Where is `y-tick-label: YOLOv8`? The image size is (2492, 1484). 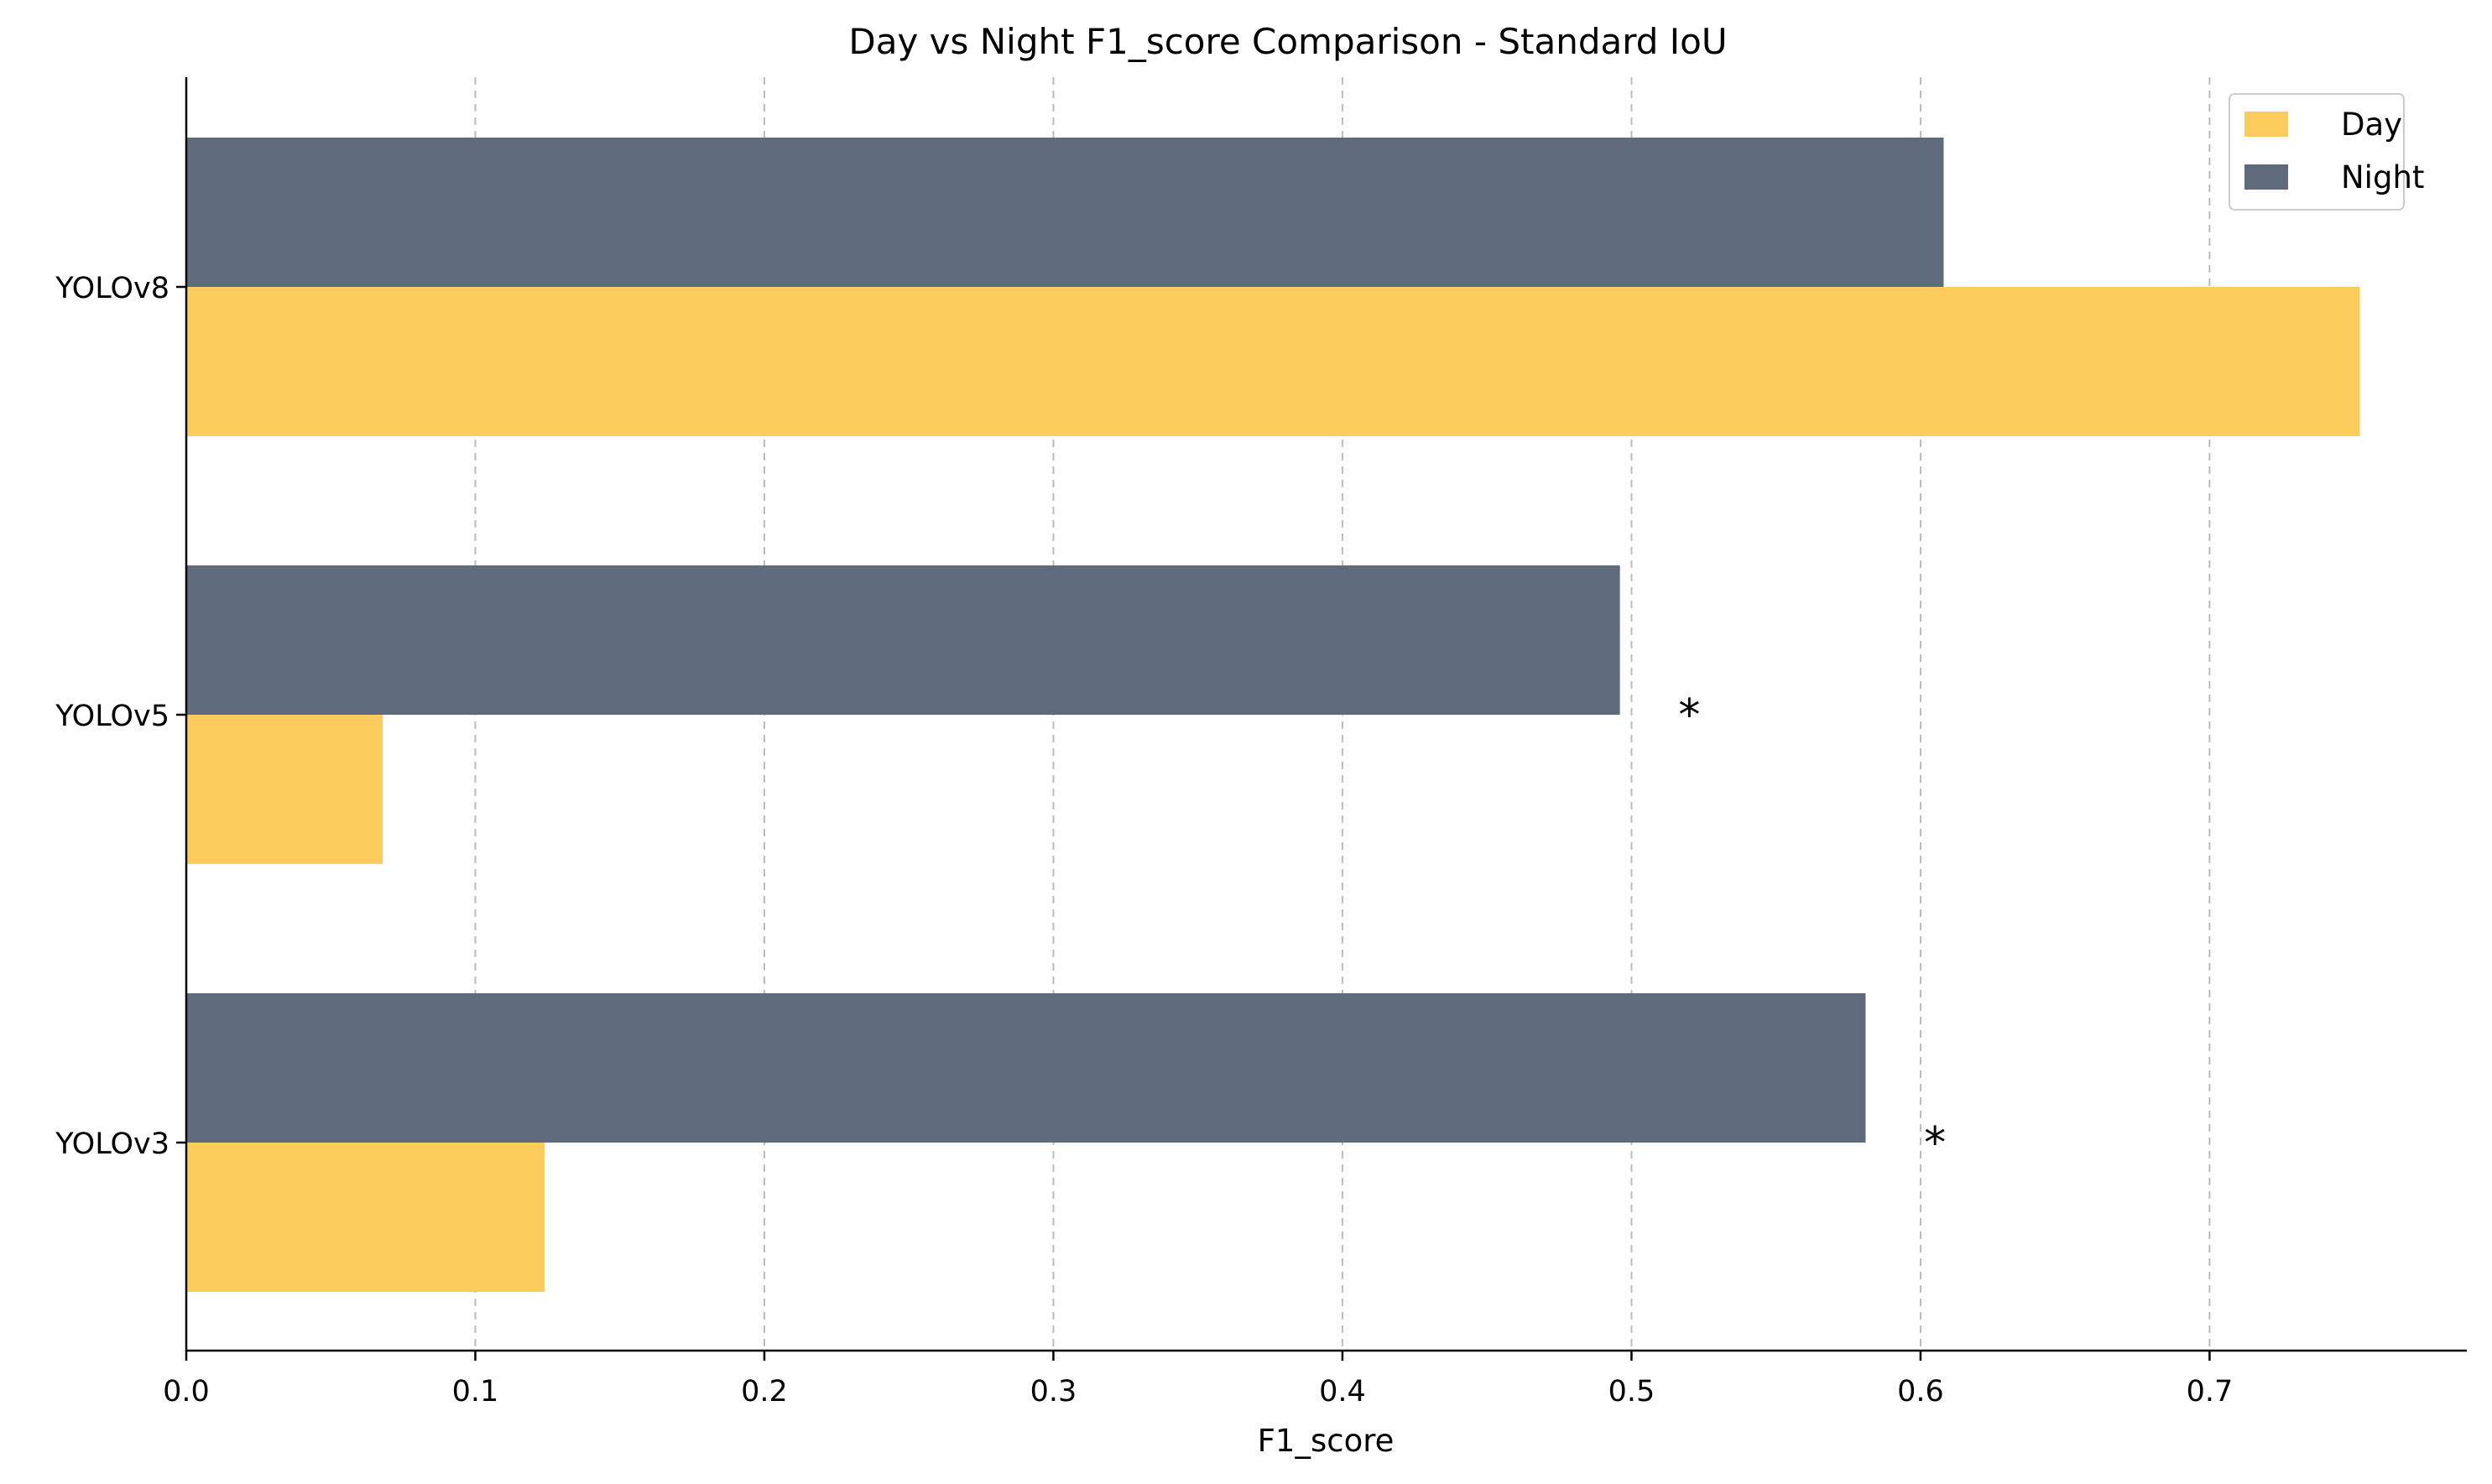 y-tick-label: YOLOv8 is located at coordinates (112, 288).